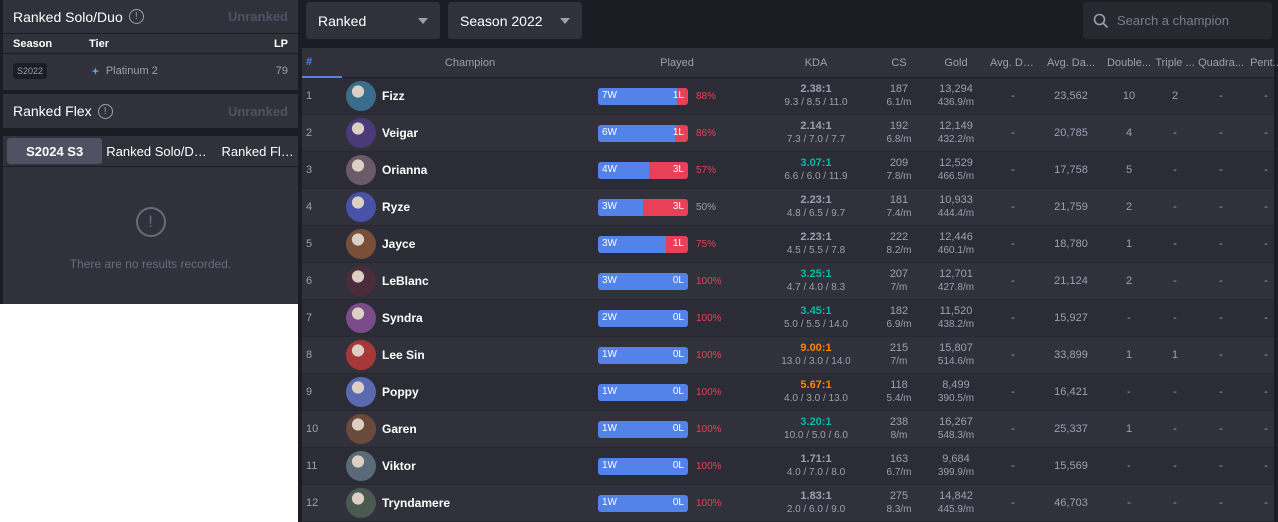  I want to click on kda-ratio: 2.14:1, so click(816, 126).